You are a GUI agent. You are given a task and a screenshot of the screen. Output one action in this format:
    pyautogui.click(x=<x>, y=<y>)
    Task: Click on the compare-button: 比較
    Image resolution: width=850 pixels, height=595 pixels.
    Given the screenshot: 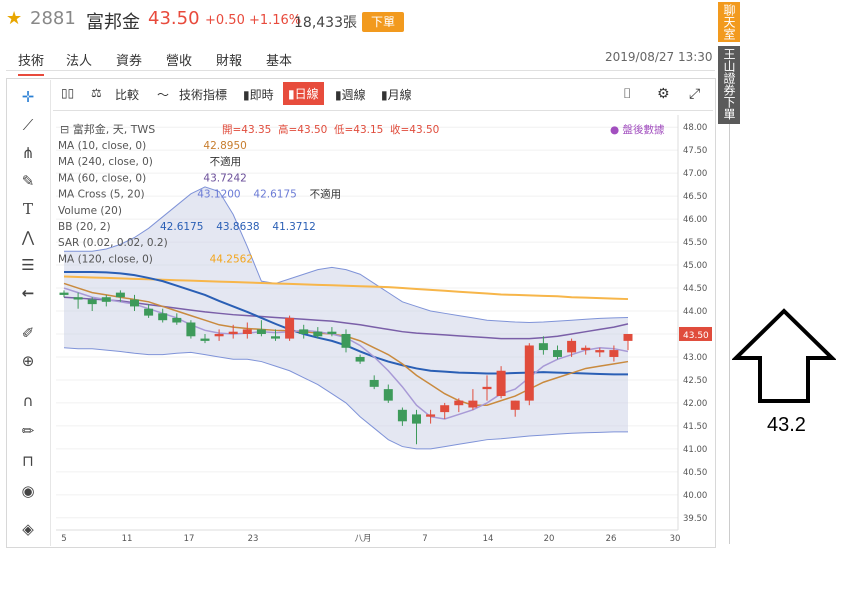 What is the action you would take?
    pyautogui.click(x=127, y=95)
    